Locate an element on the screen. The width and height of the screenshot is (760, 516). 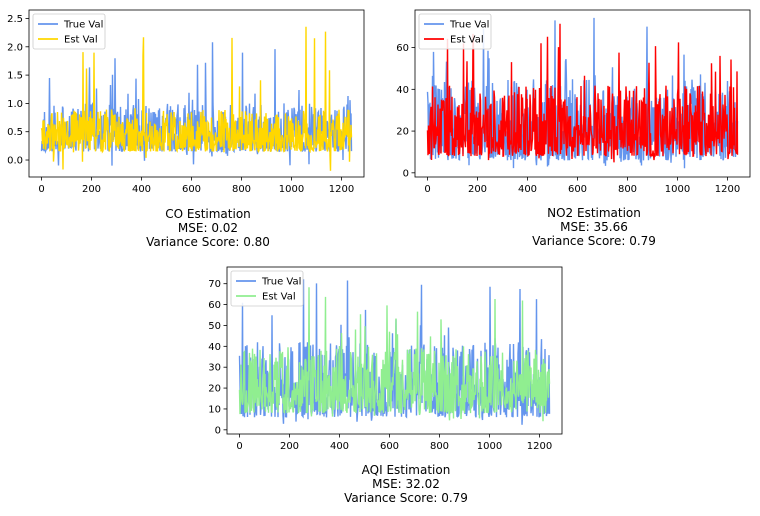
co-caption-variance: Variance Score: 0.80 is located at coordinates (208, 242).